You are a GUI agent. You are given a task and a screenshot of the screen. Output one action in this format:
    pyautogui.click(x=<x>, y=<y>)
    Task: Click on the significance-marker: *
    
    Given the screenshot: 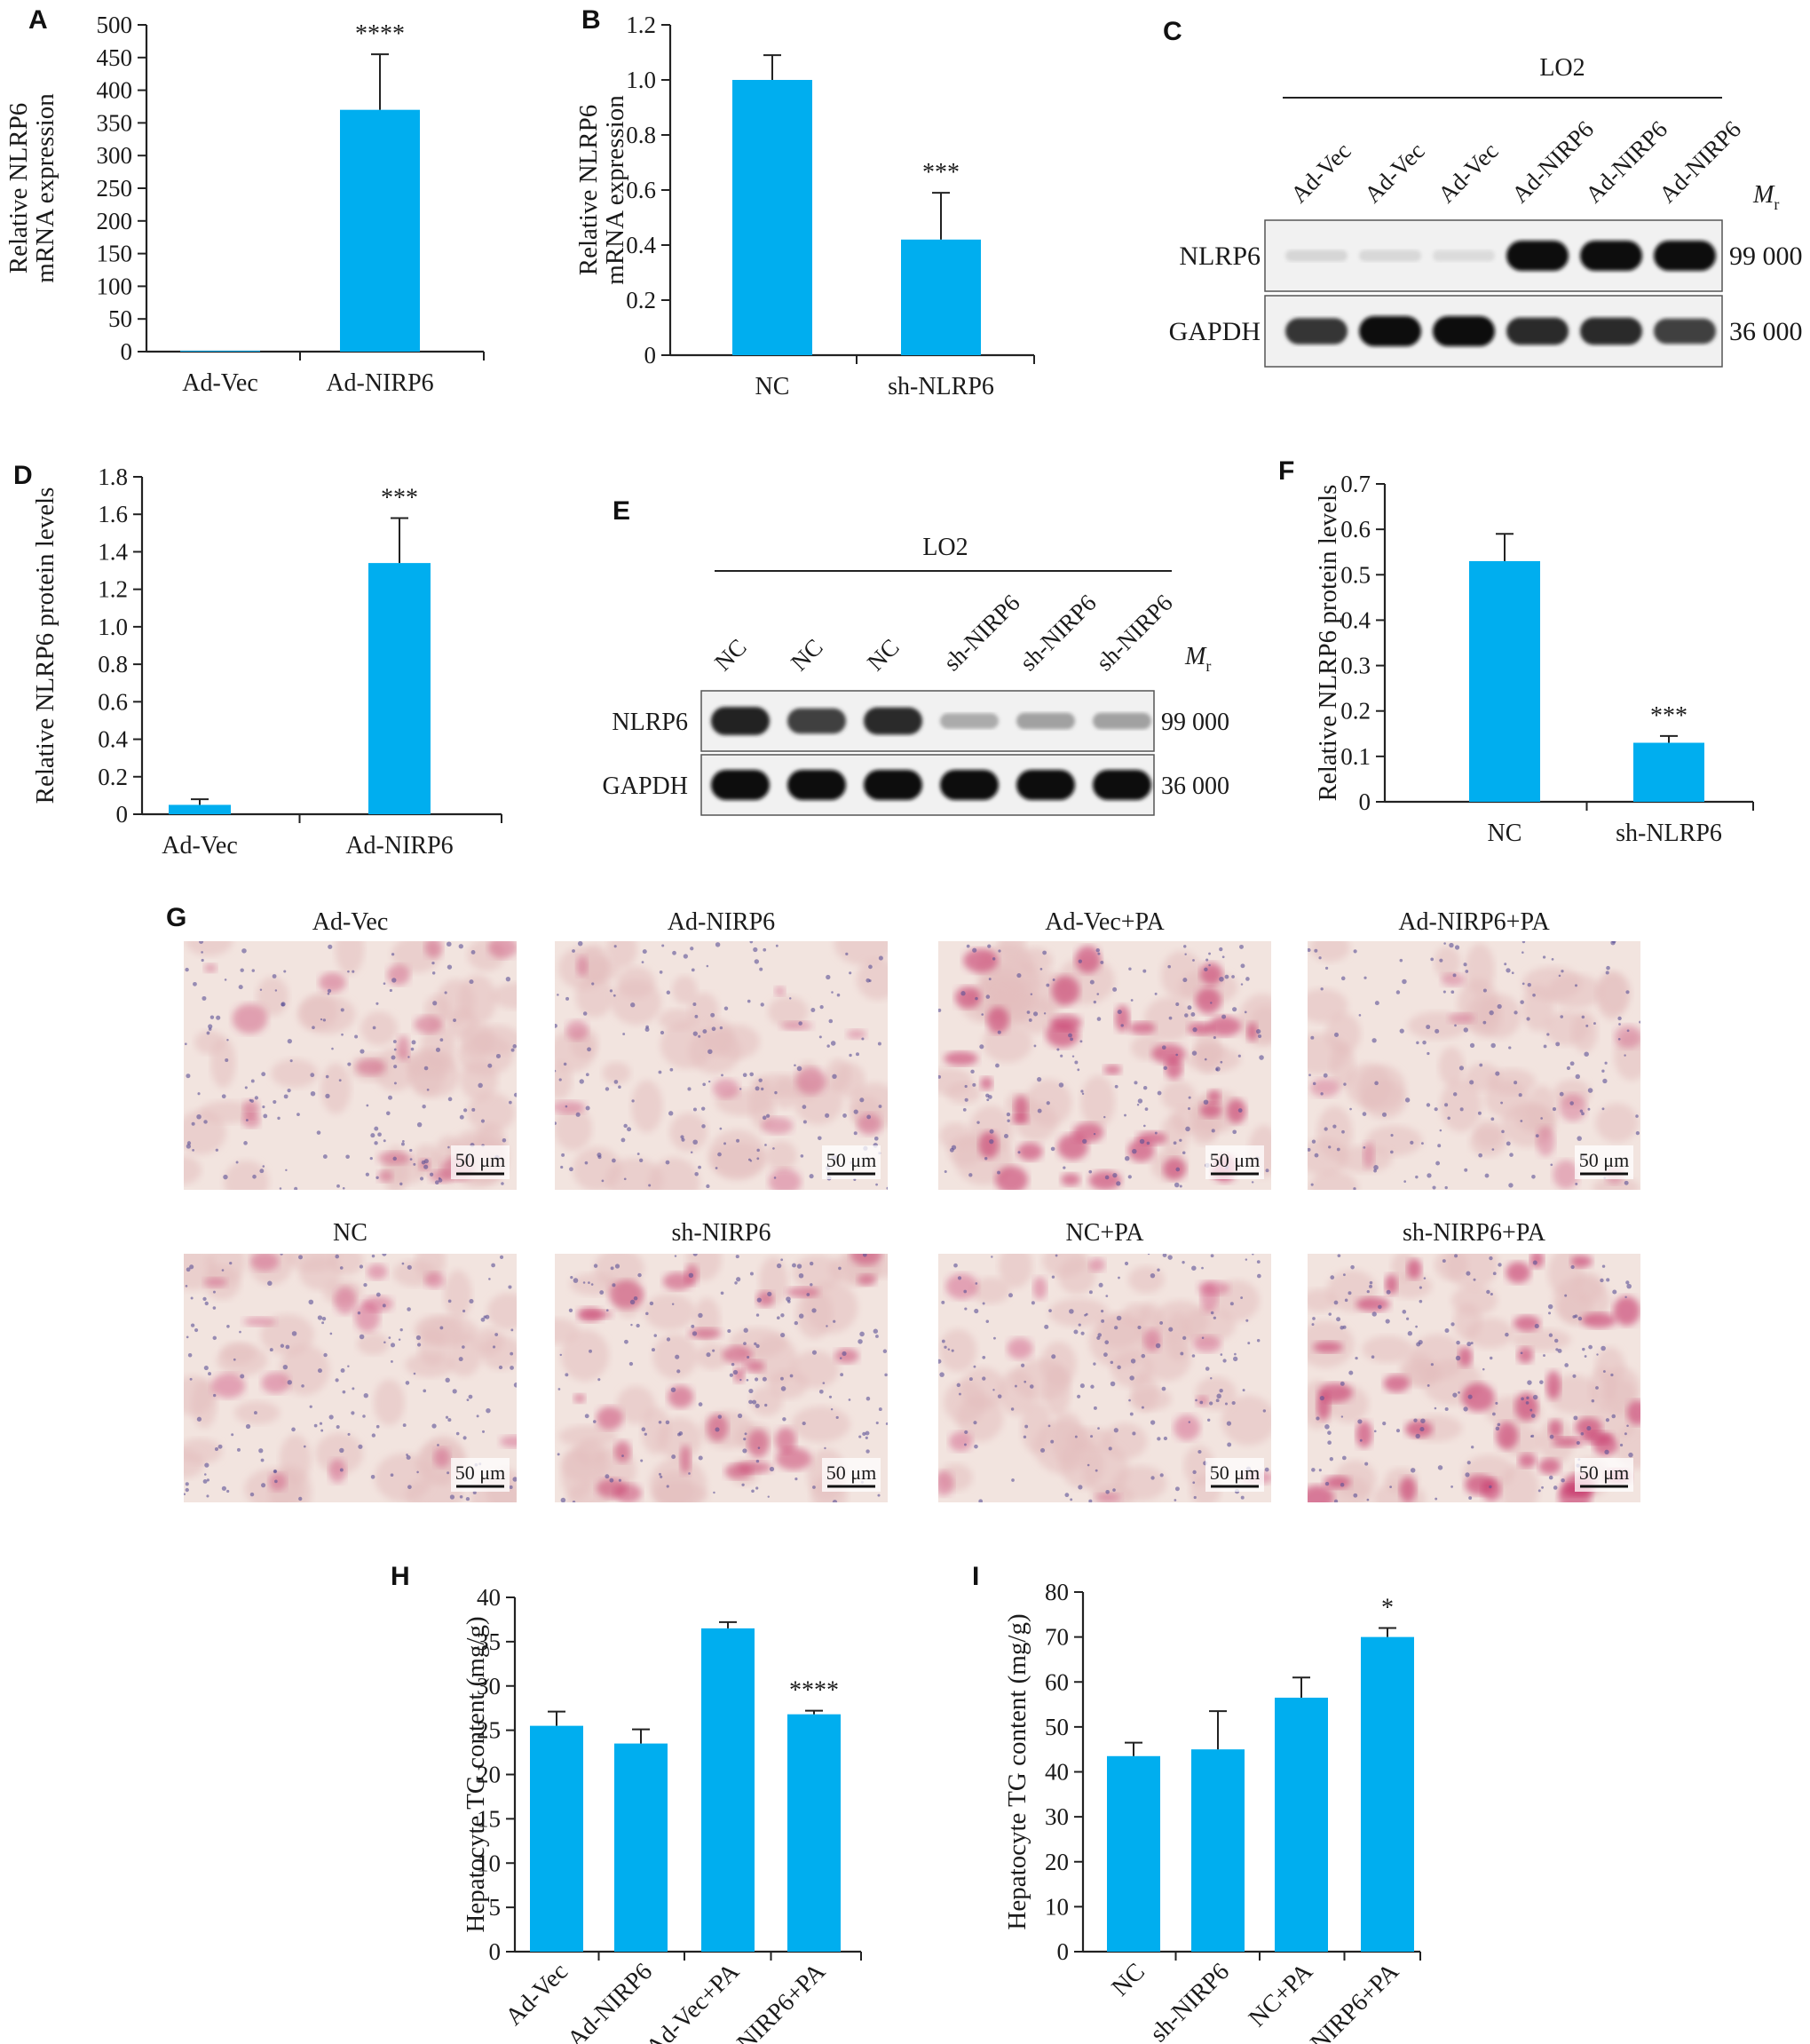 What is the action you would take?
    pyautogui.click(x=1388, y=1608)
    